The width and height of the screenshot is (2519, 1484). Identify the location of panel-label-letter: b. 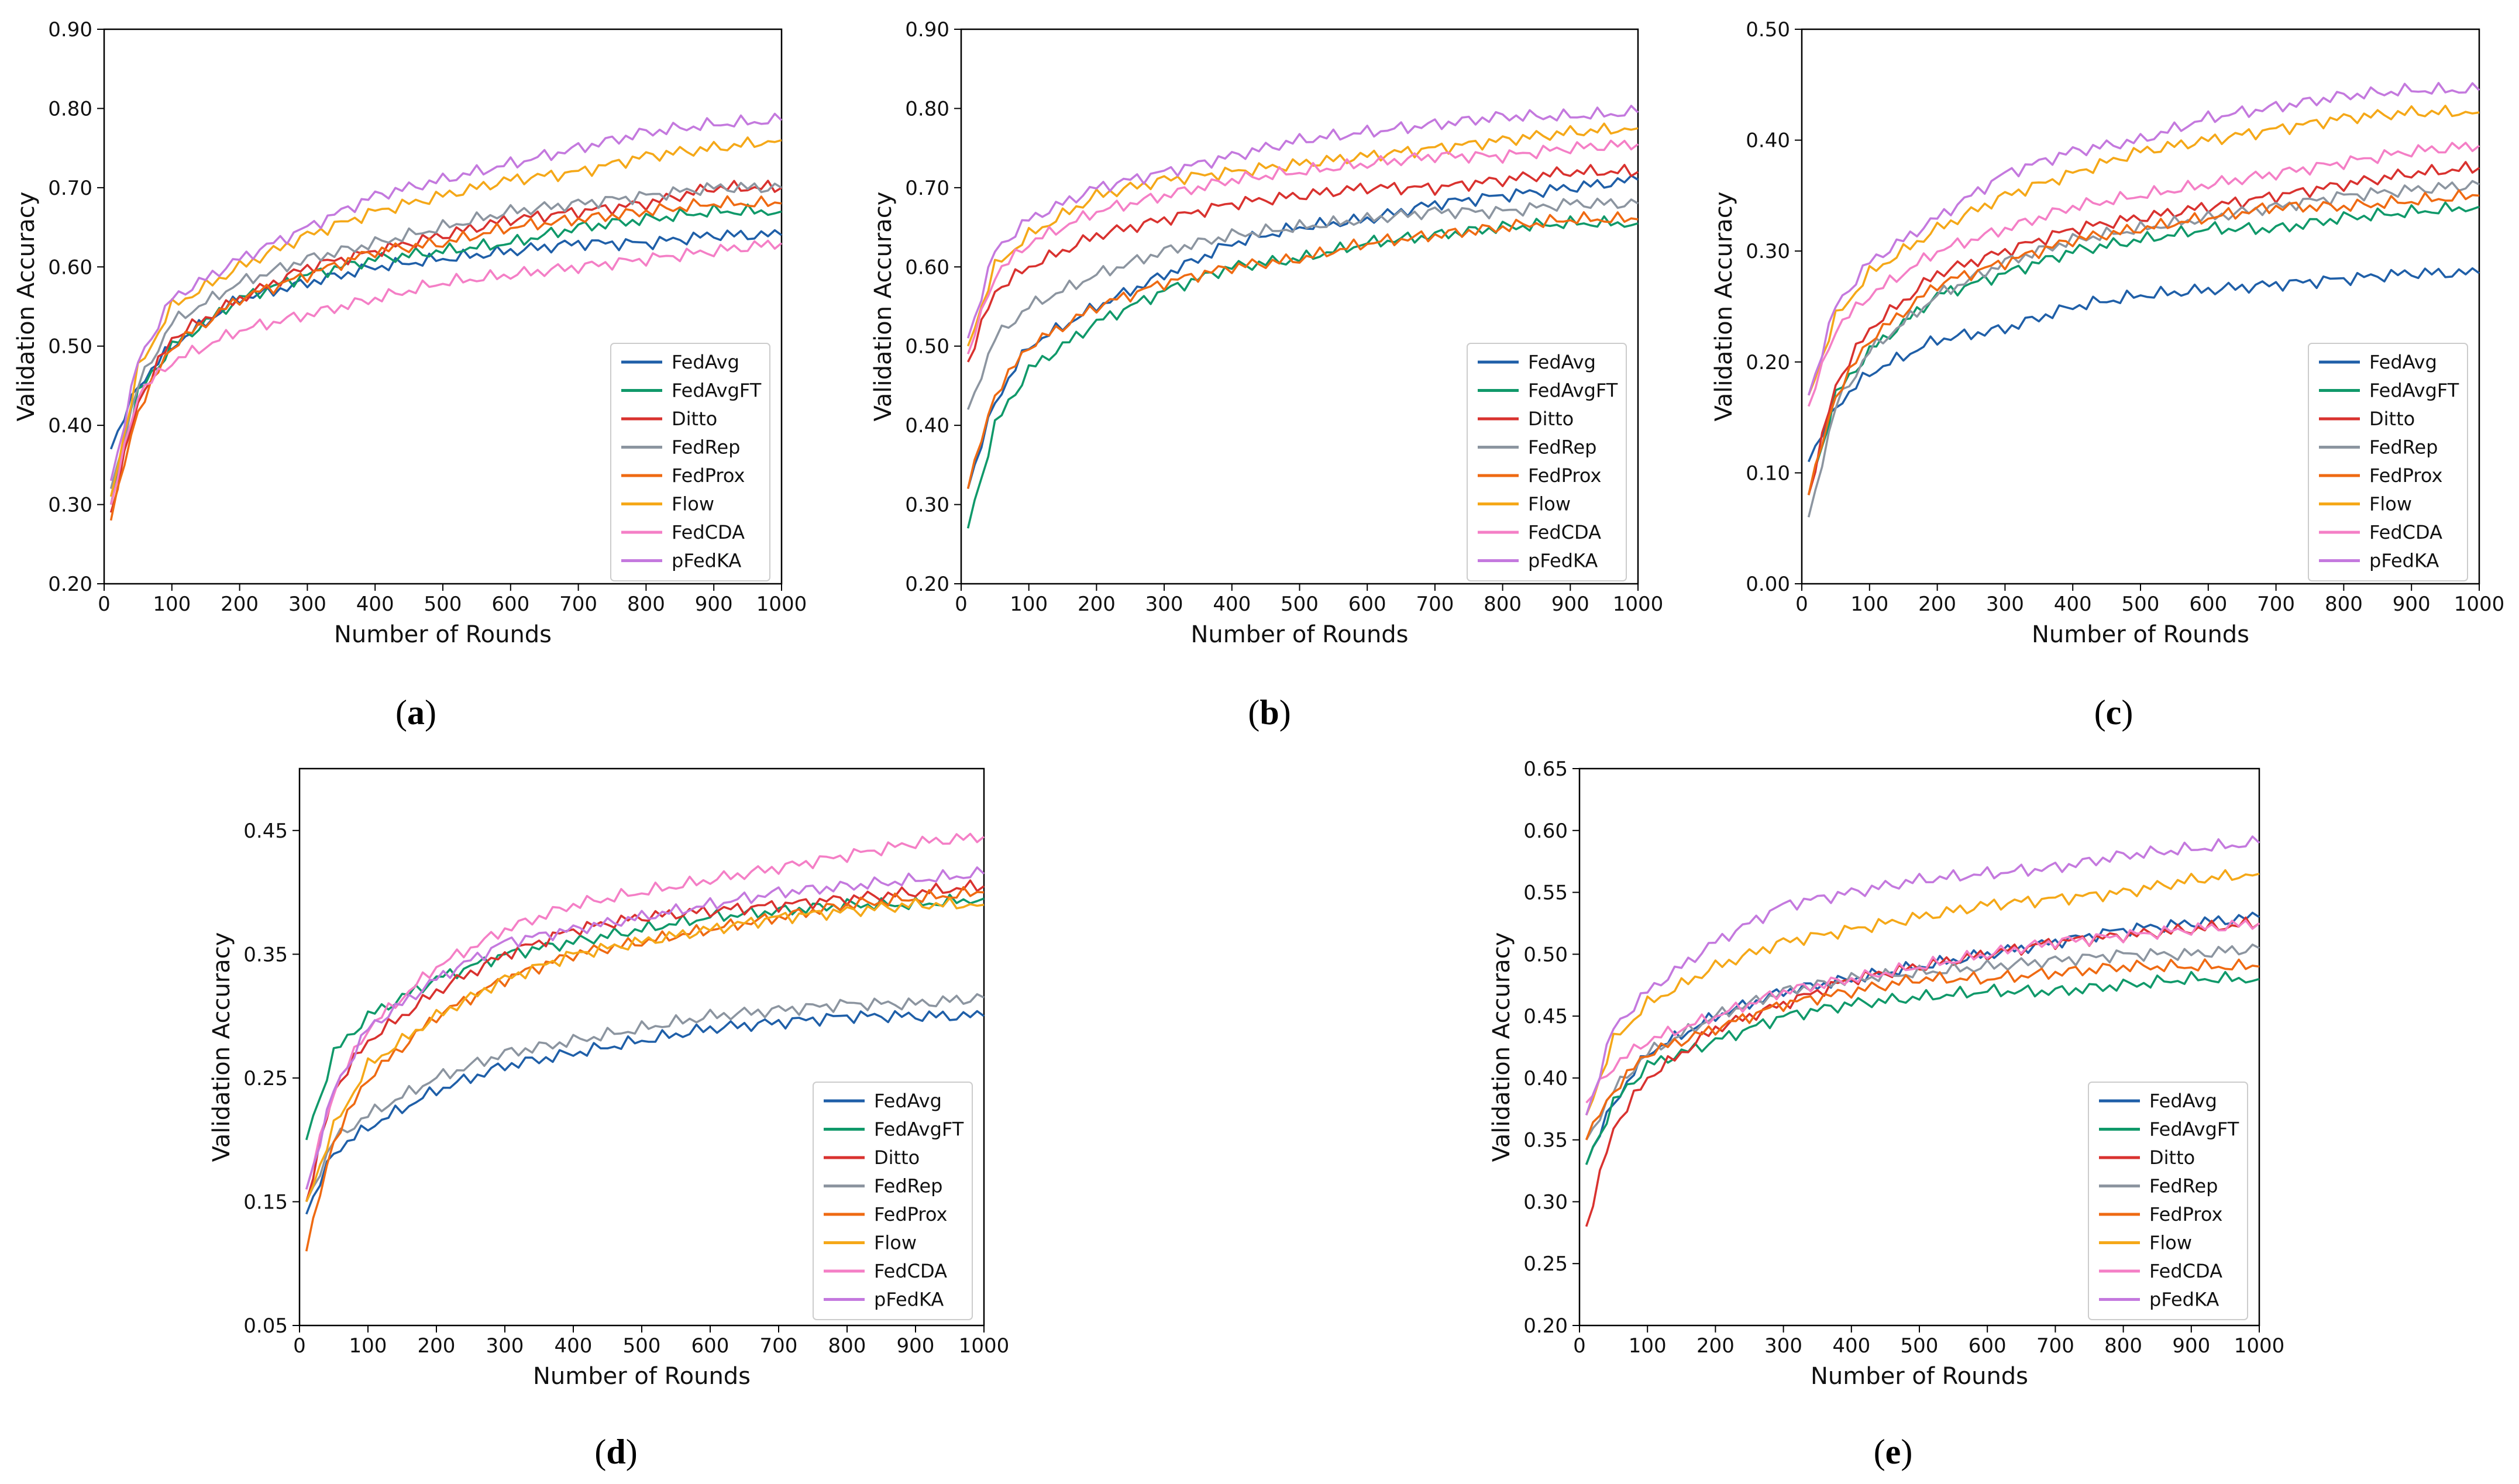
(1270, 712).